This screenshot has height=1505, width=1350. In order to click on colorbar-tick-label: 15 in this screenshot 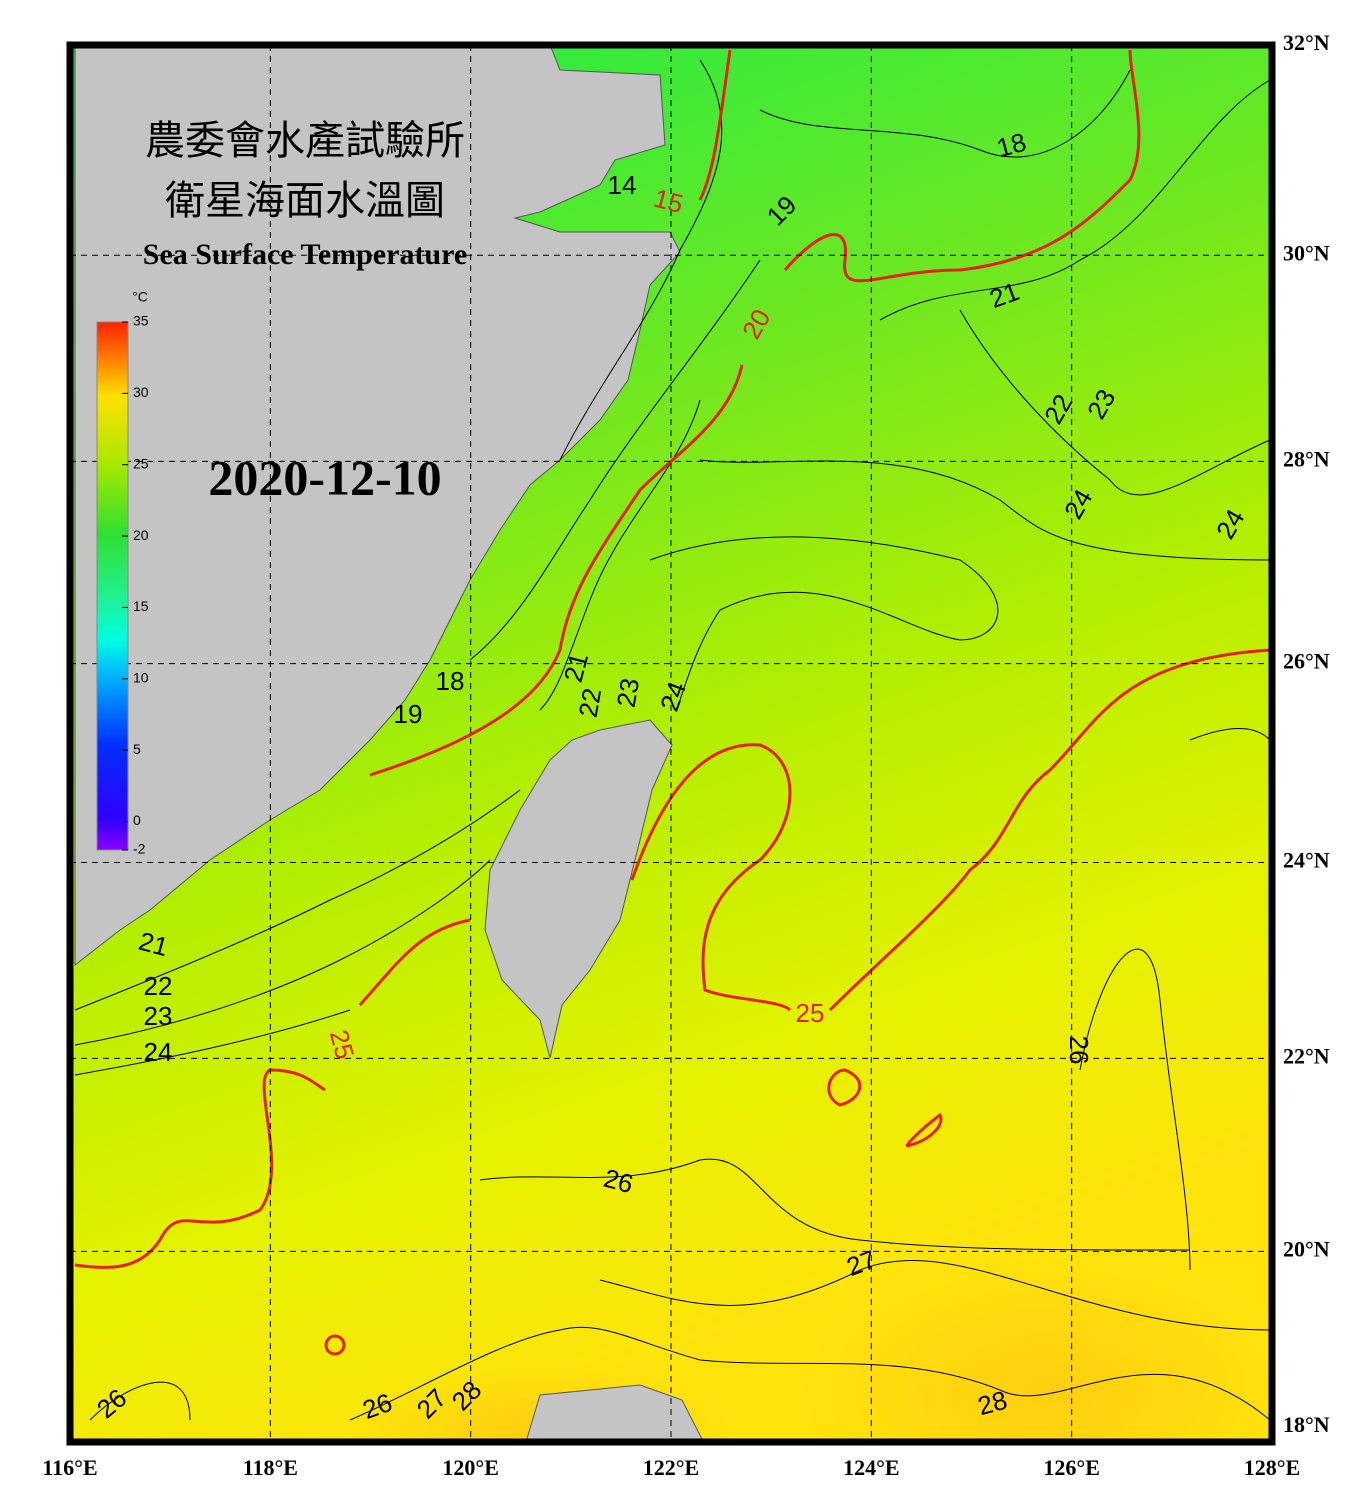, I will do `click(141, 606)`.